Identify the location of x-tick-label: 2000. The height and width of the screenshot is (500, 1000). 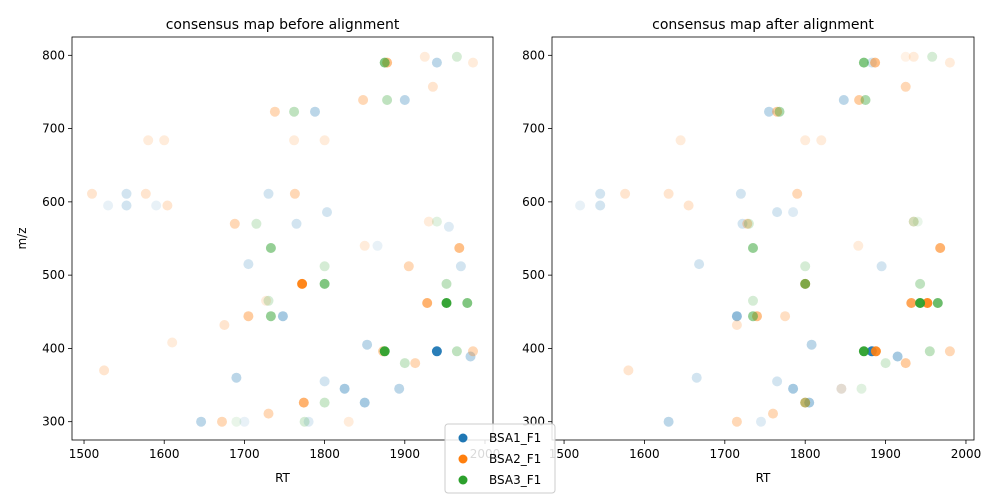
(966, 454).